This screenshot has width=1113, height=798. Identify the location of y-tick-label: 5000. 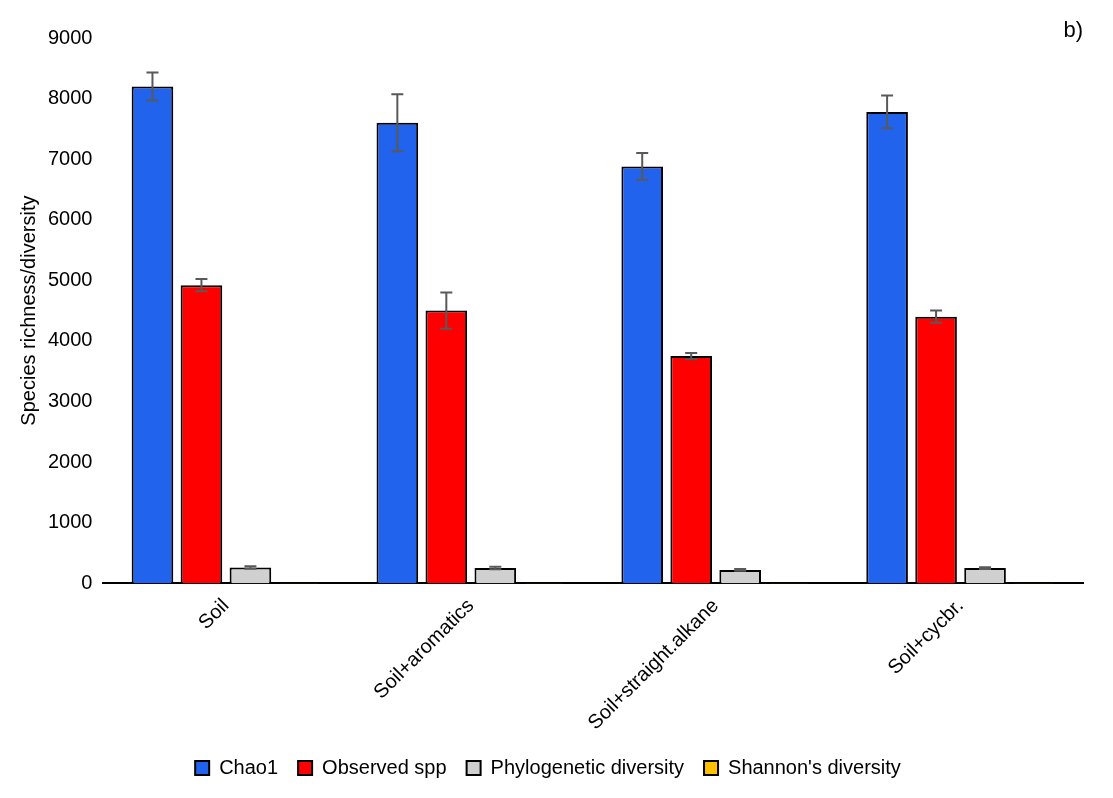
(70, 278).